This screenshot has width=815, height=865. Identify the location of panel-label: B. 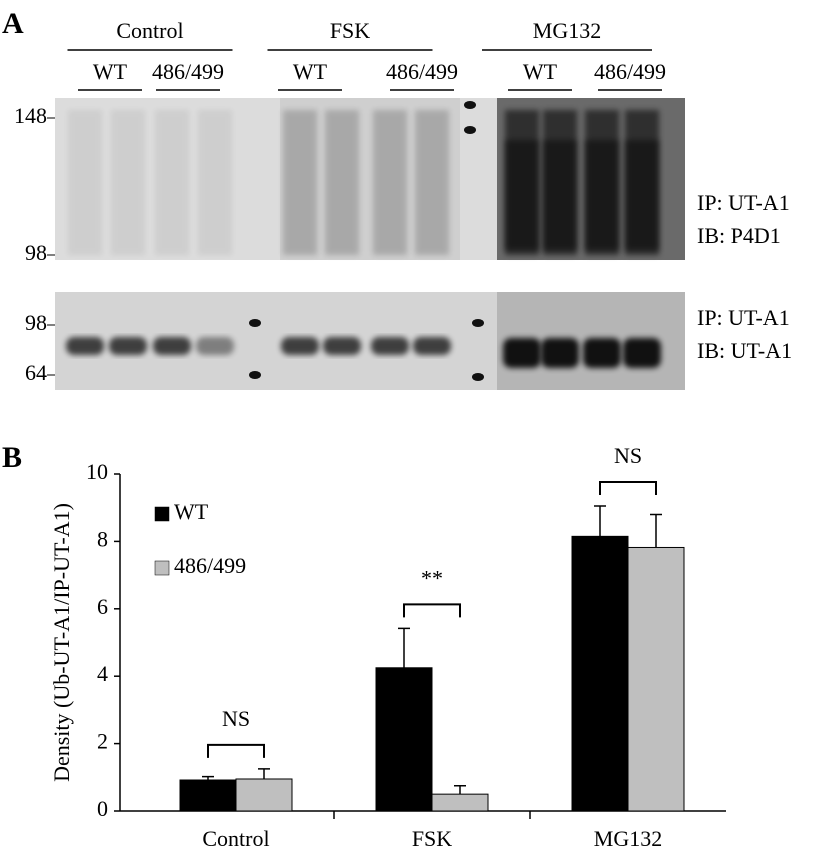
(12, 457).